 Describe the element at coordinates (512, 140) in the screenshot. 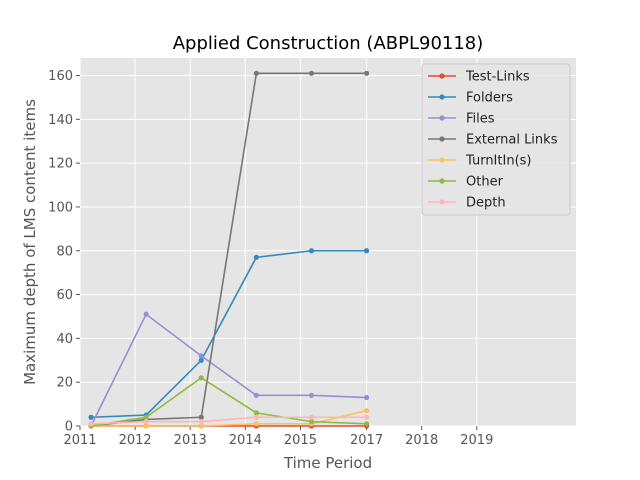

I see `legend-label-external-links: External Links` at that location.